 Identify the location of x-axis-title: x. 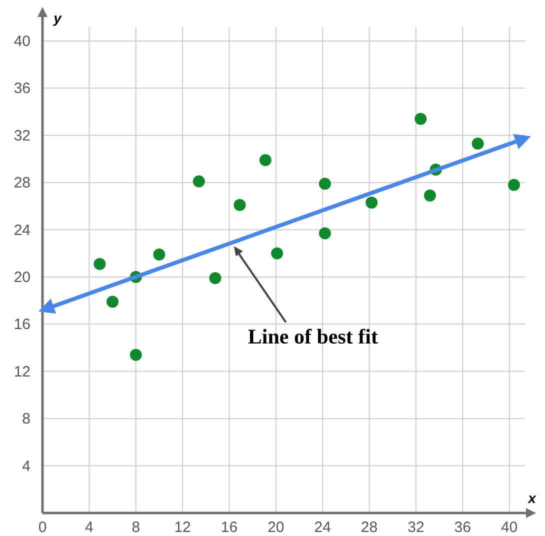
(532, 498).